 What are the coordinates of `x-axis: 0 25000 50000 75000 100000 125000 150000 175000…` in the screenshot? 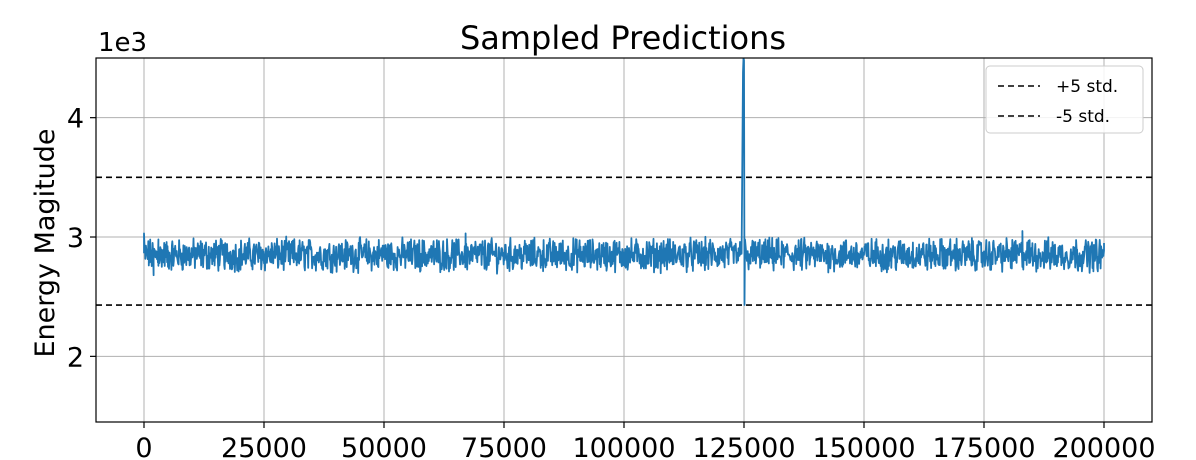 It's located at (645, 441).